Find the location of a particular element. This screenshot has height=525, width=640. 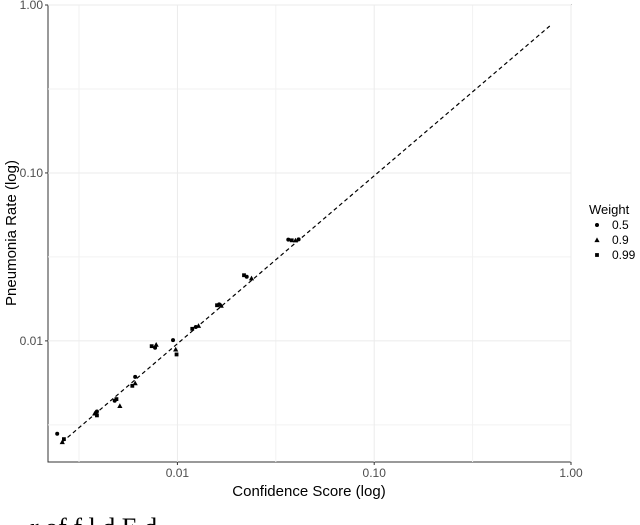

y-axis-title: Pneumonia Rate (log) is located at coordinates (11, 233).